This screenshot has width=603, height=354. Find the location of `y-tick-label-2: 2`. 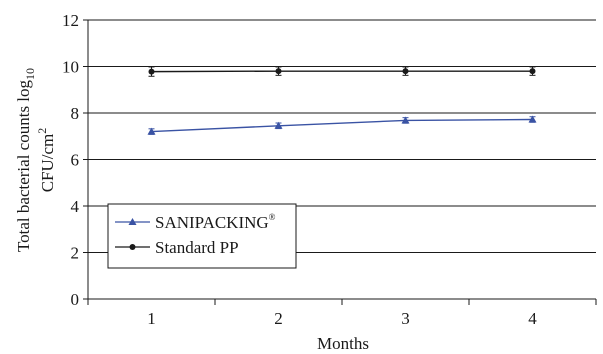

y-tick-label-2: 2 is located at coordinates (75, 253).